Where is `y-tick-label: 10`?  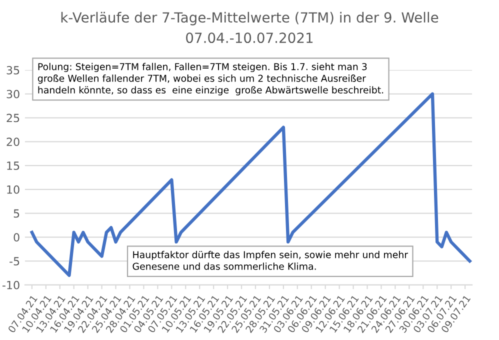
y-tick-label: 10 is located at coordinates (13, 189).